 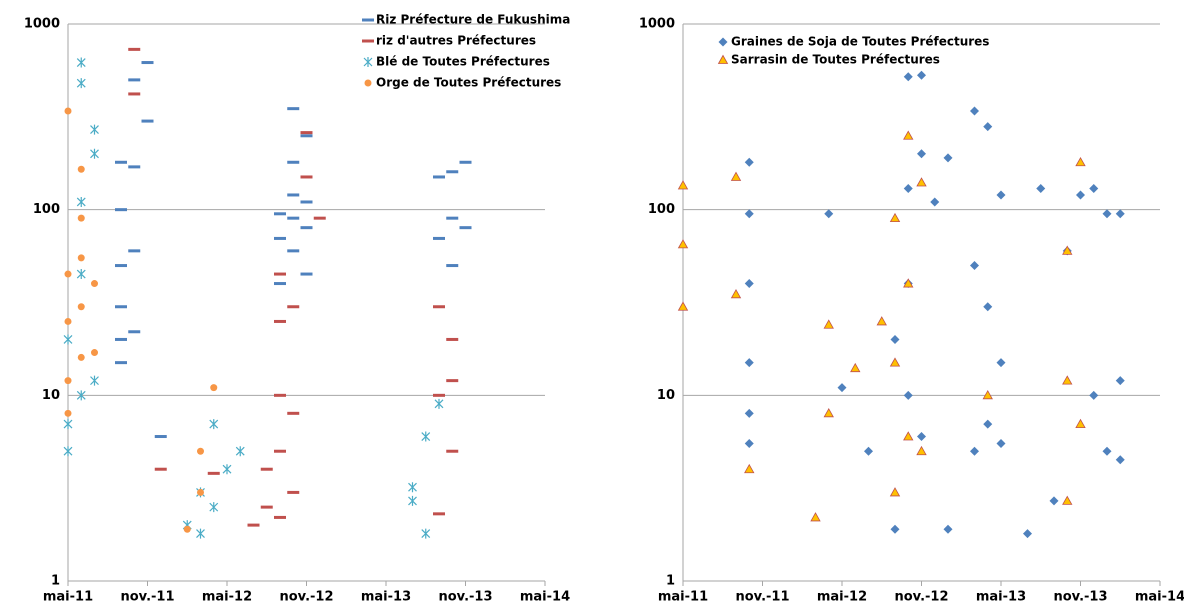 I want to click on y-tick-label: 10, so click(x=51, y=395).